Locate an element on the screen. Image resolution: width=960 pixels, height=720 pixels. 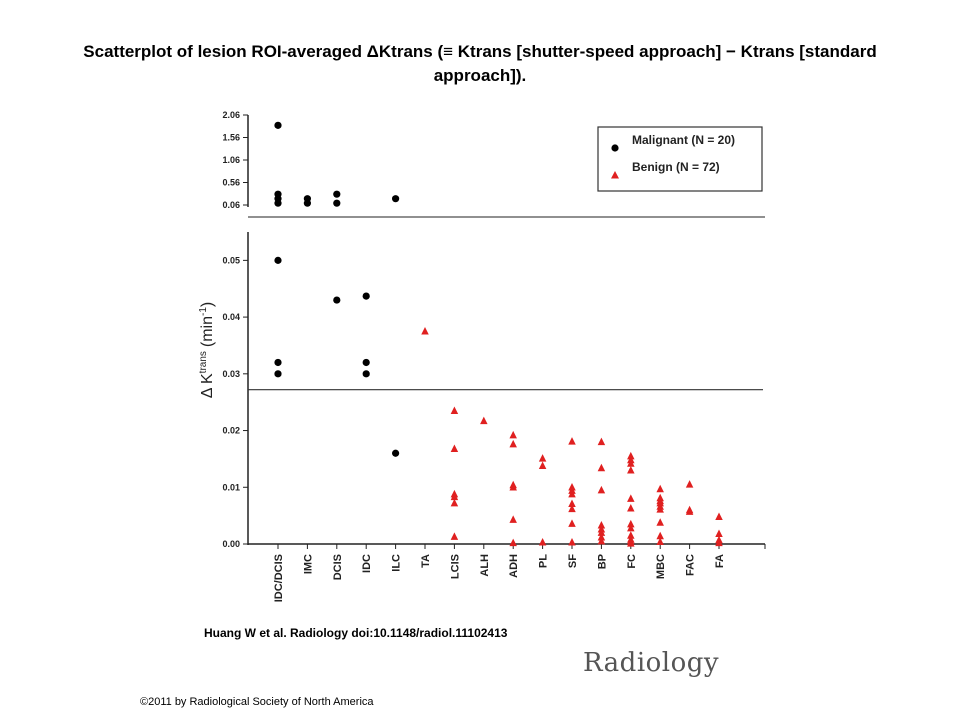
x-tick-label: BP is located at coordinates (602, 561).